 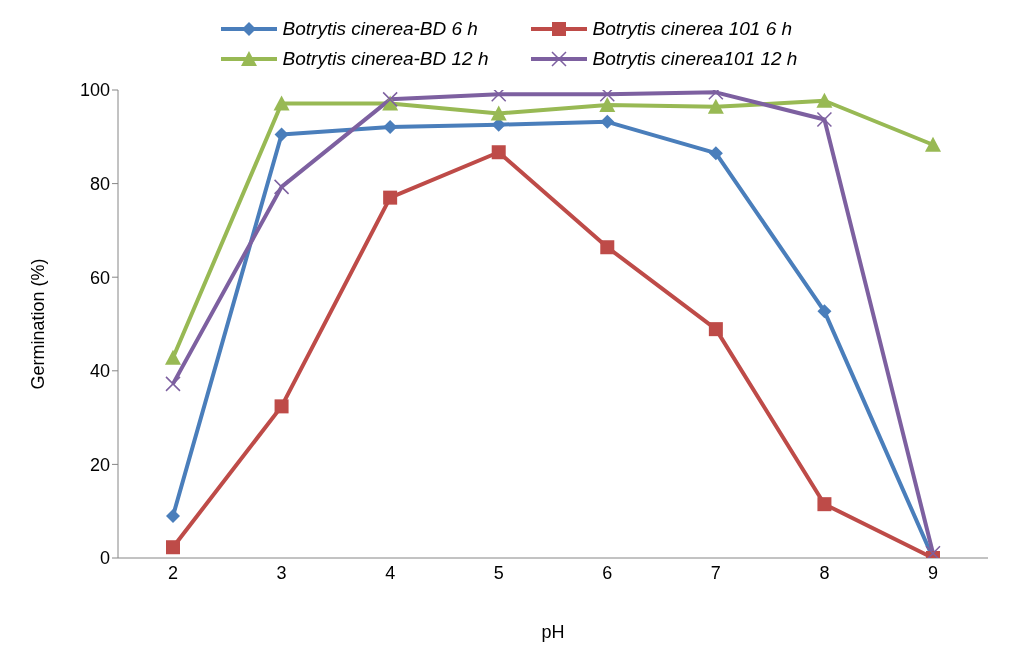 What do you see at coordinates (553, 632) in the screenshot?
I see `x-axis-title: pH` at bounding box center [553, 632].